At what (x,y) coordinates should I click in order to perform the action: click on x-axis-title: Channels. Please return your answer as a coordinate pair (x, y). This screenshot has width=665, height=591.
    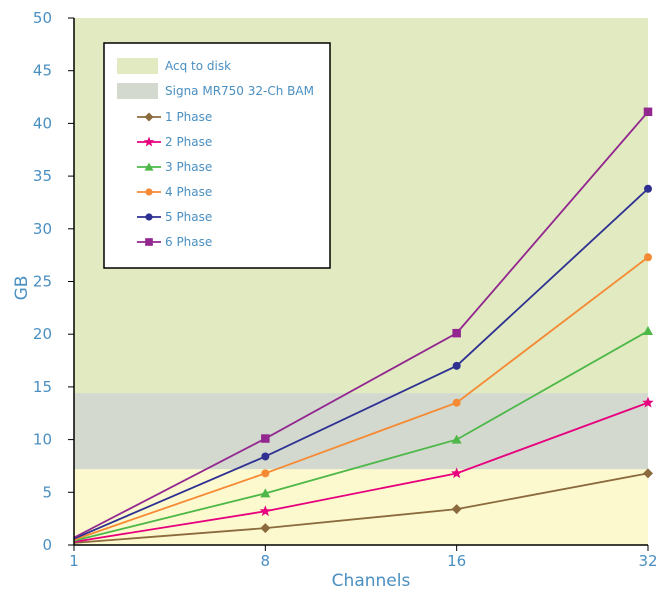
    Looking at the image, I should click on (371, 581).